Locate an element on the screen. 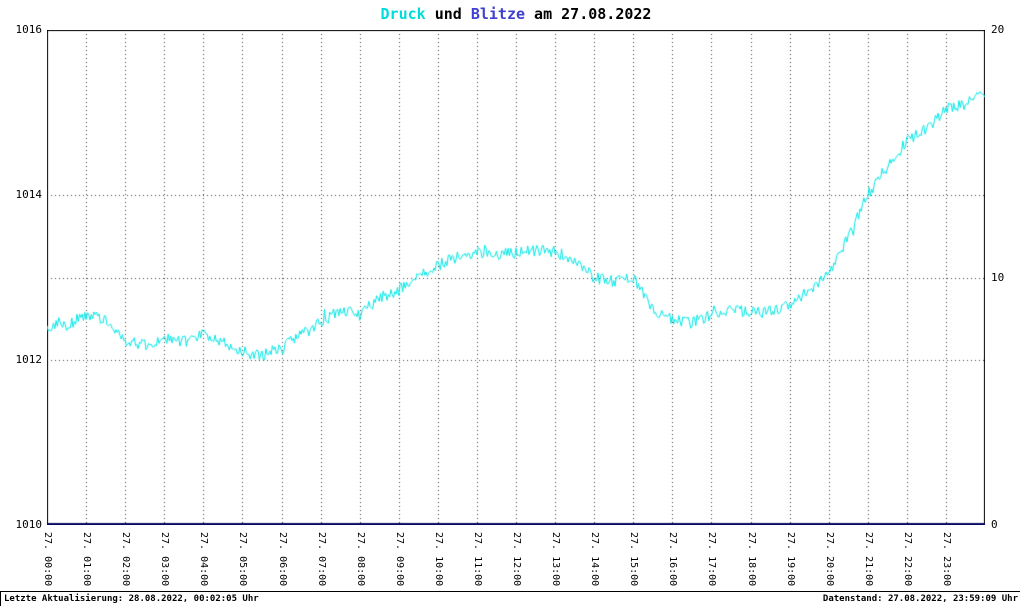 The height and width of the screenshot is (606, 1020). x-tick-label: 27. 19:00 is located at coordinates (790, 559).